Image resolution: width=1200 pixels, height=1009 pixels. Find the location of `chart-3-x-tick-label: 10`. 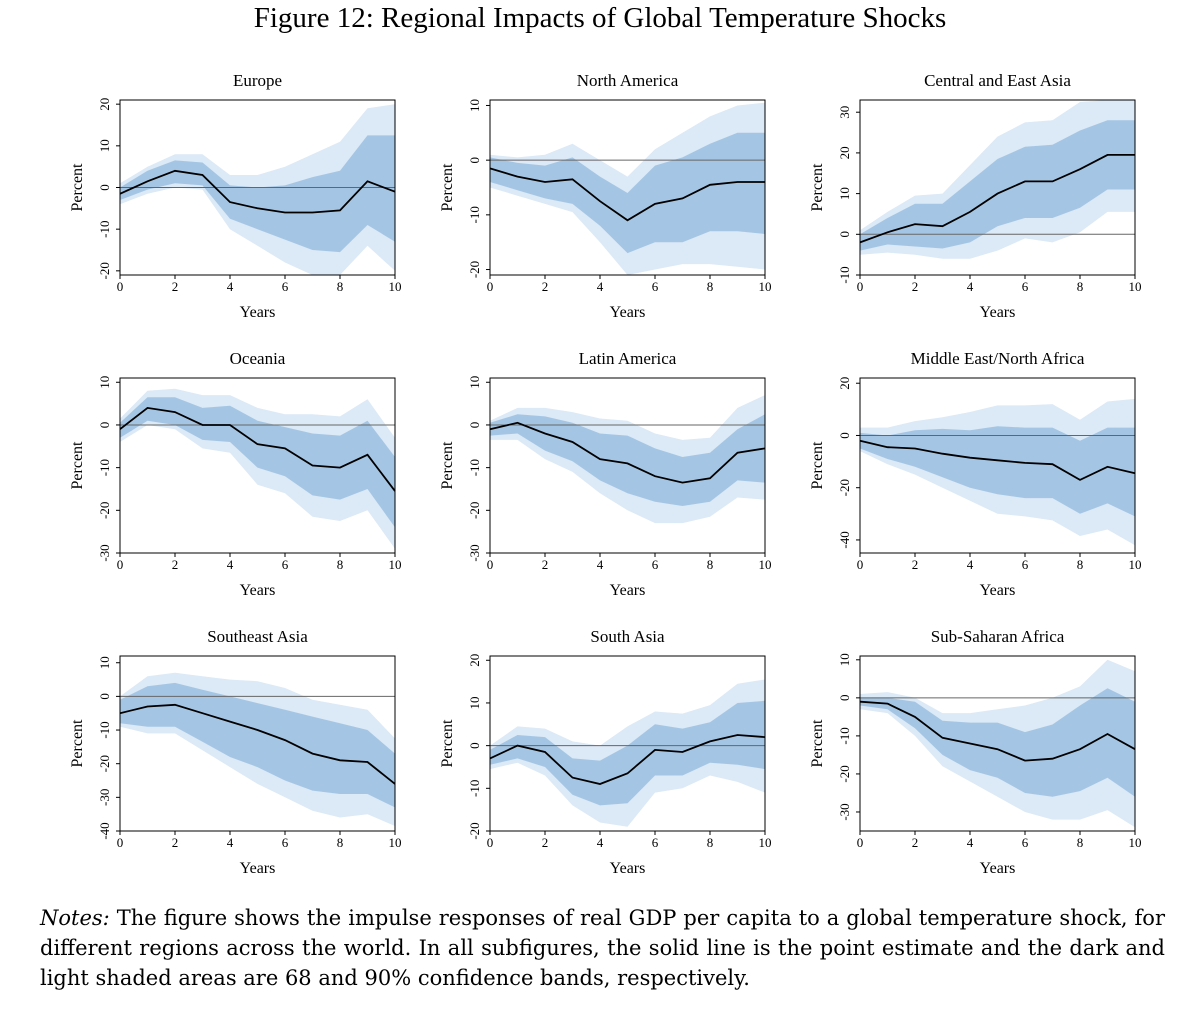

chart-3-x-tick-label: 10 is located at coordinates (395, 564).